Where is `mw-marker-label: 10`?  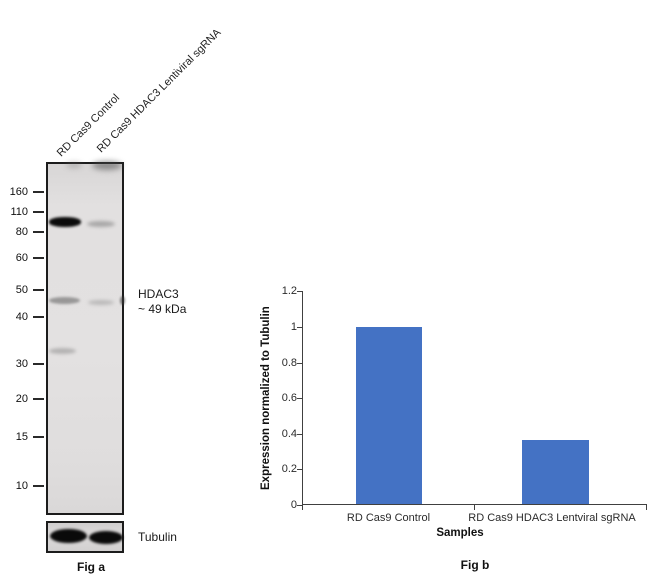
mw-marker-label: 10 is located at coordinates (21, 486).